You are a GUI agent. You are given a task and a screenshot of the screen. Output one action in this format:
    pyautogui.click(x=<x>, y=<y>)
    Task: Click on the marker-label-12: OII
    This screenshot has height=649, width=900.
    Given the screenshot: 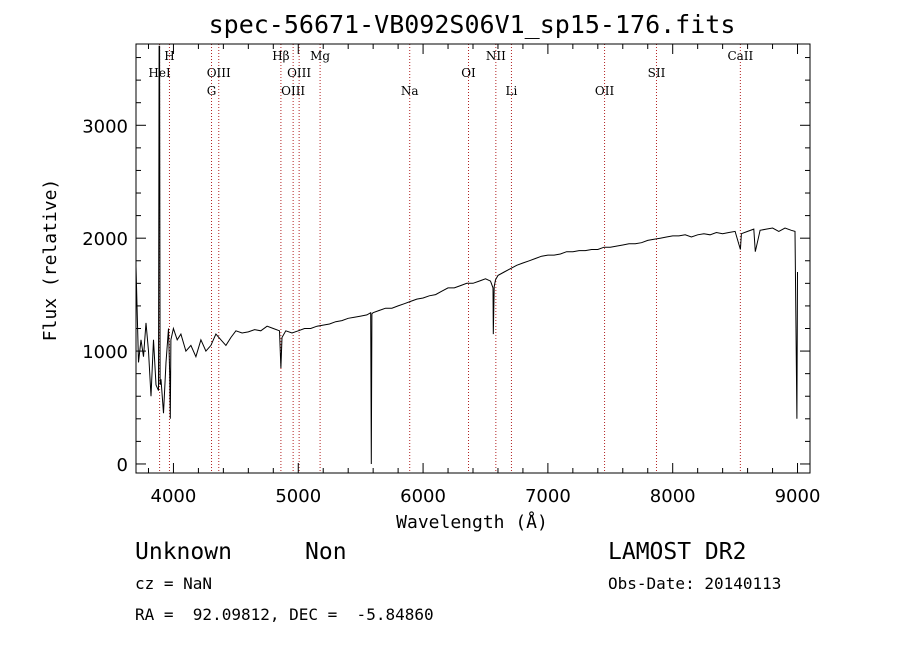 What is the action you would take?
    pyautogui.click(x=605, y=91)
    